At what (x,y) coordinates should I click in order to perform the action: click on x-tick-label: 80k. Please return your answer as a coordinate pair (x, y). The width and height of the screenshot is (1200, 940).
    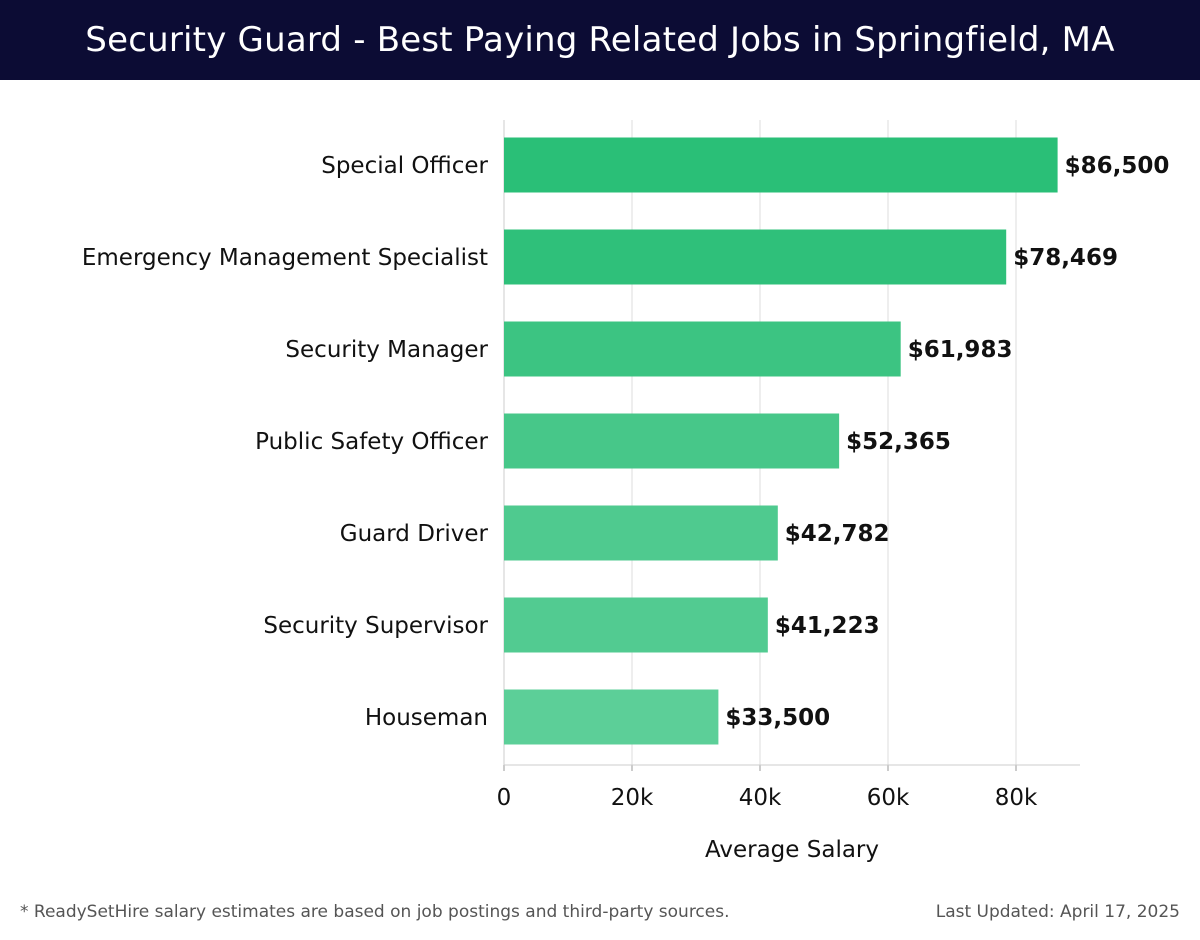
    Looking at the image, I should click on (1016, 798).